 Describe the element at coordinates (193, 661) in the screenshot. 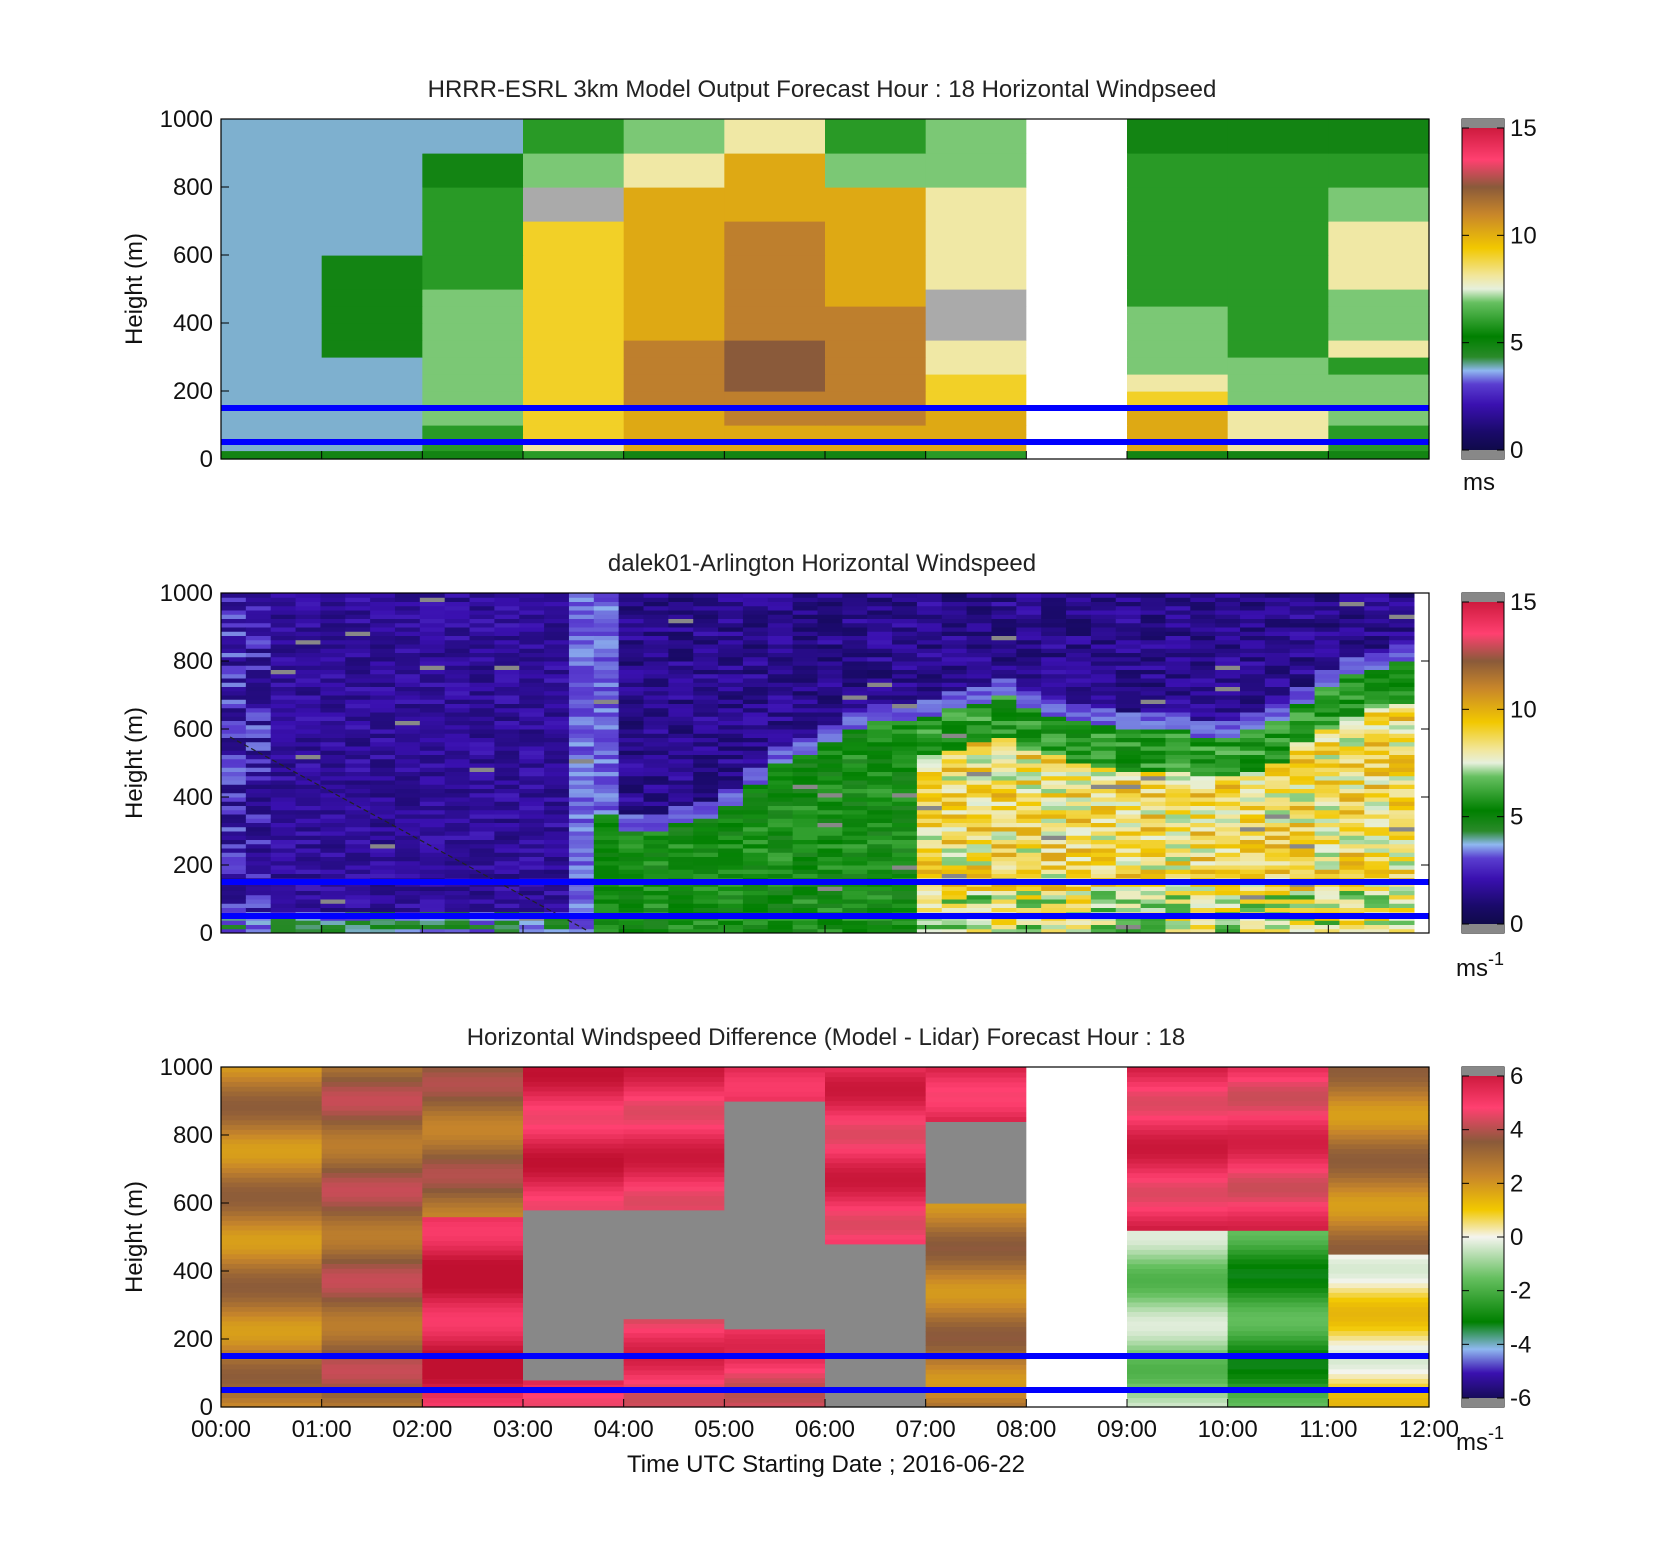

I see `y-tick-label: 800` at that location.